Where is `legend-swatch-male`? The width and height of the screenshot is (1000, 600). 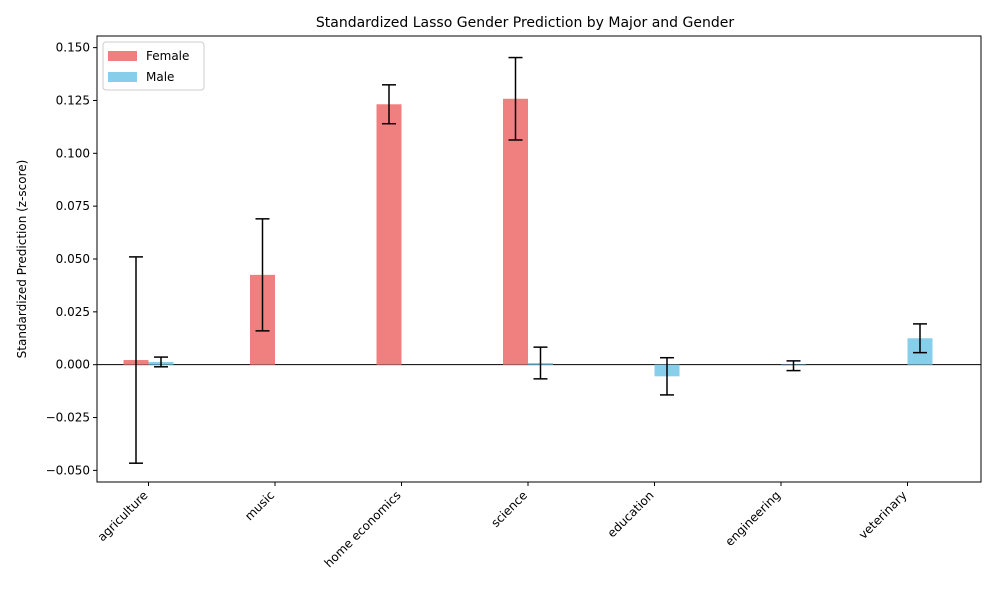
legend-swatch-male is located at coordinates (122, 77).